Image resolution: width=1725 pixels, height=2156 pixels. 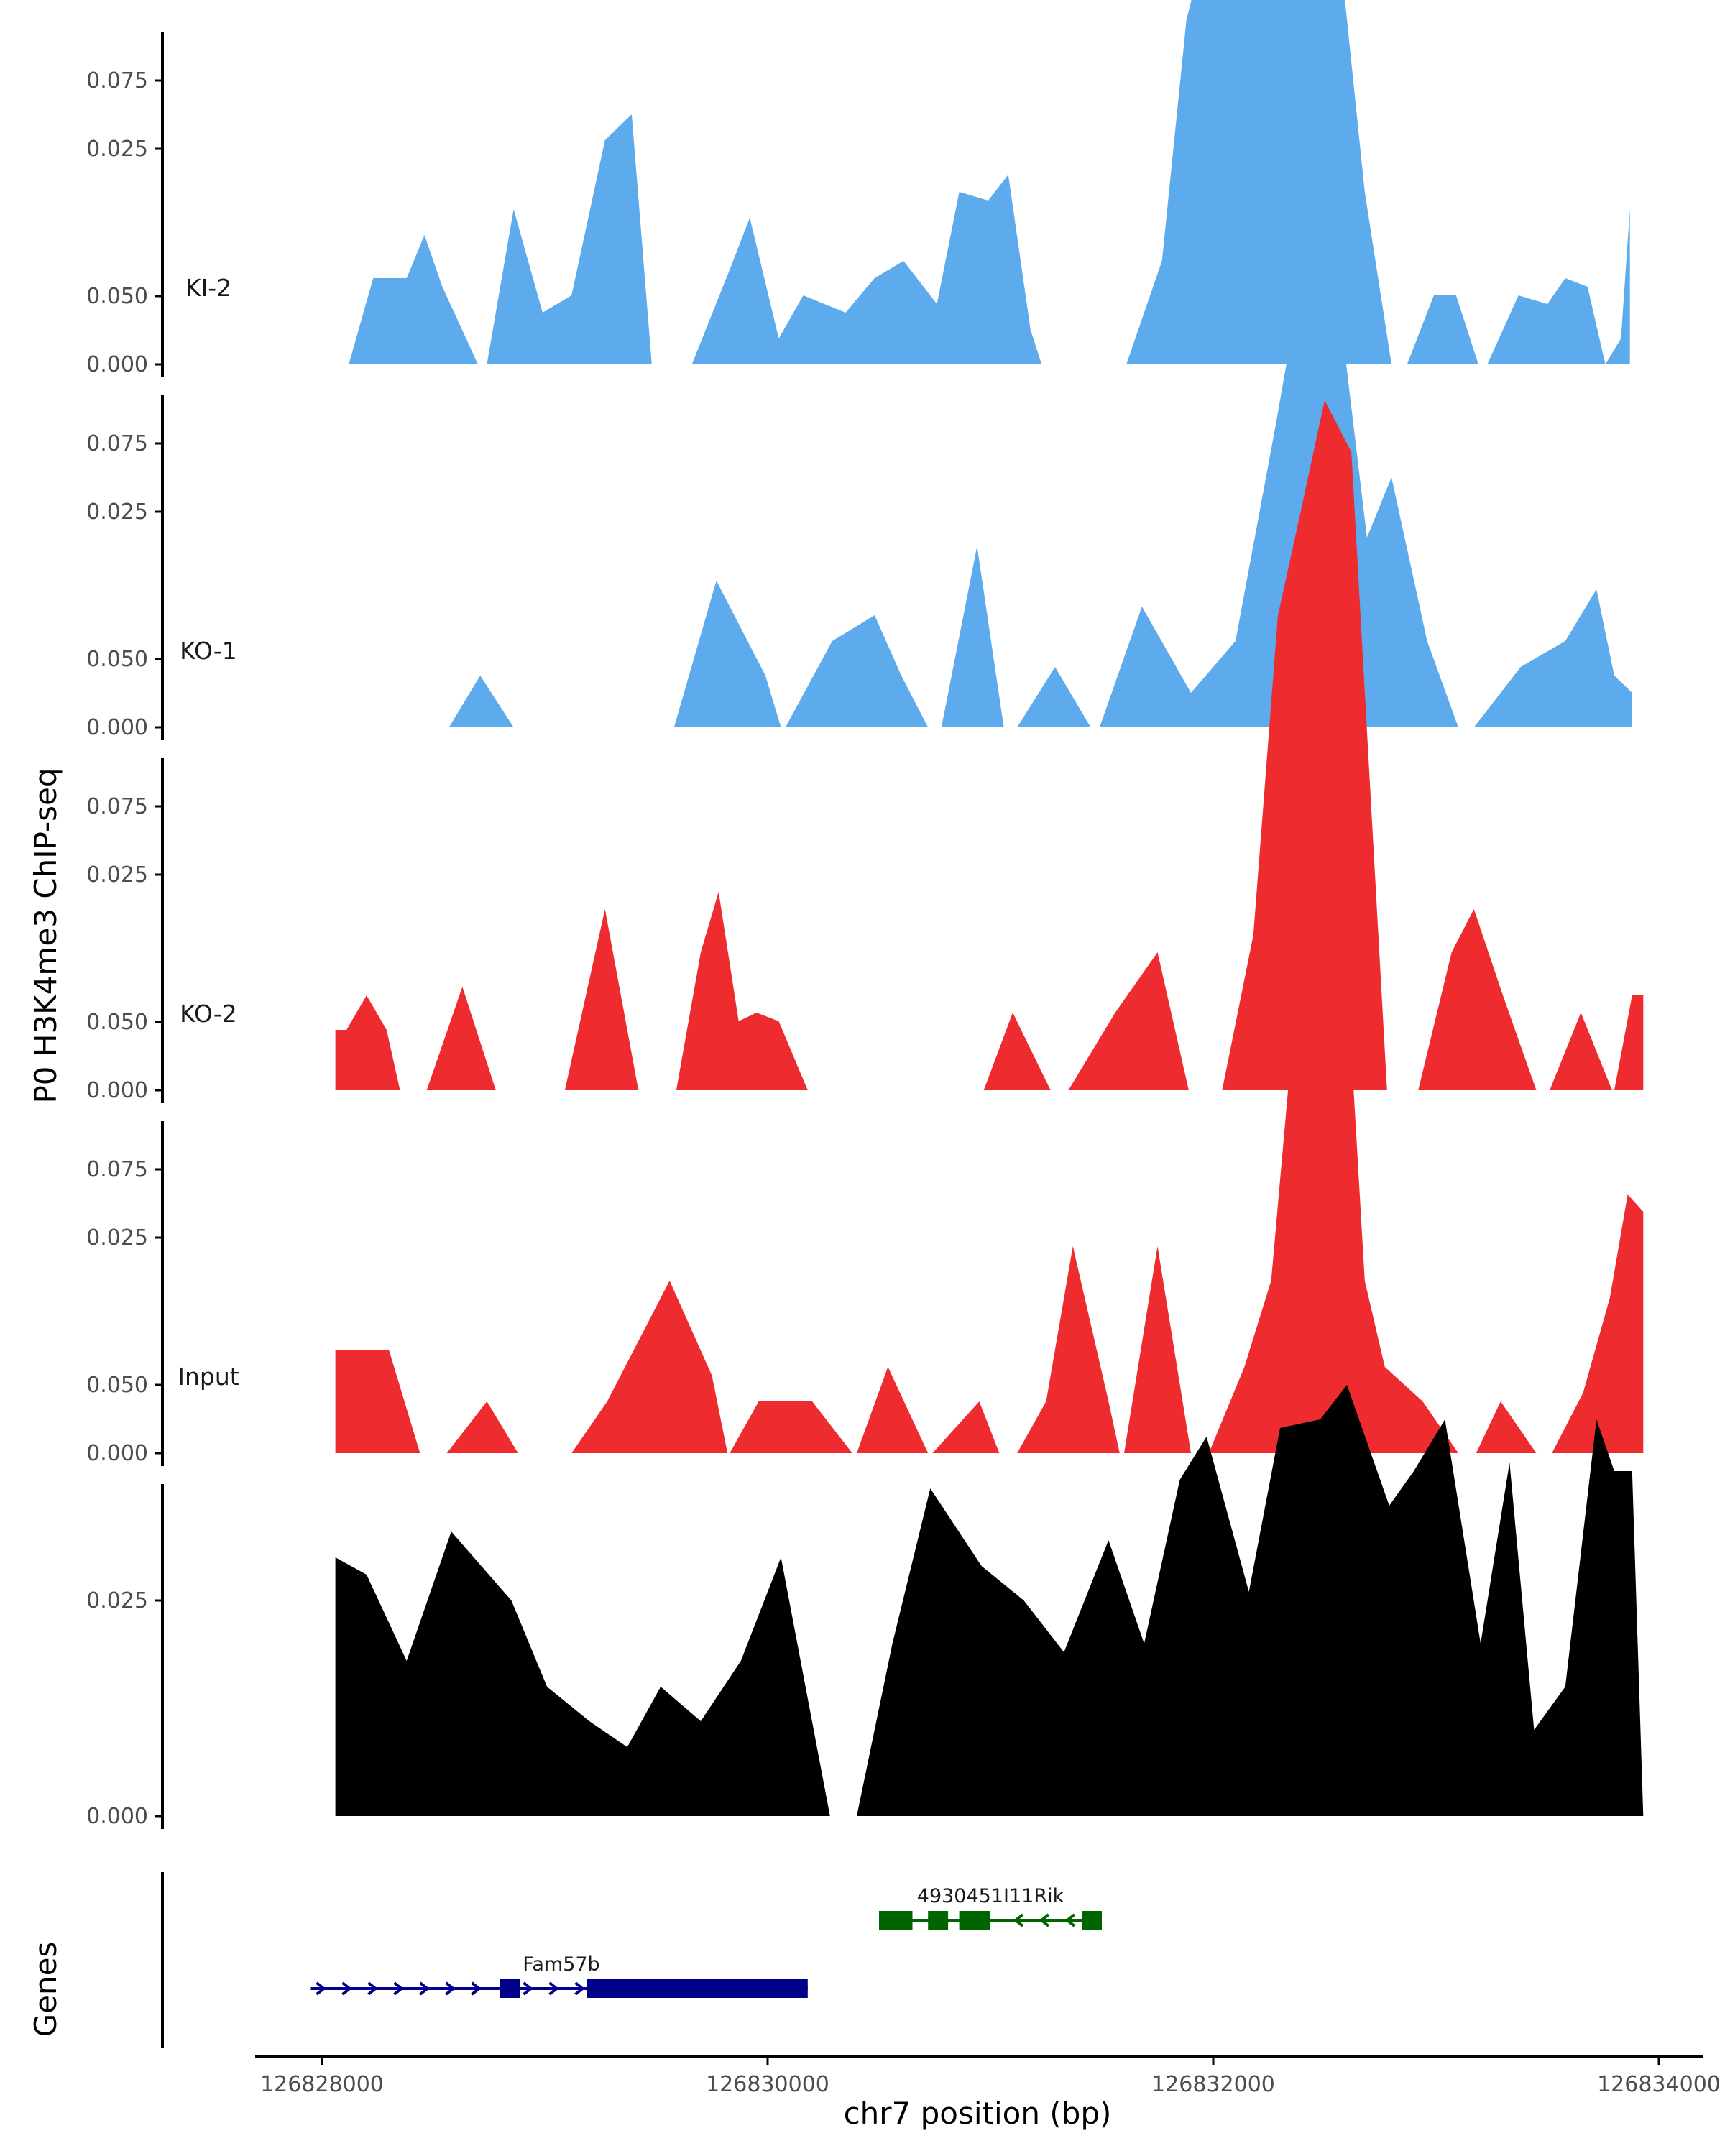 What do you see at coordinates (208, 651) in the screenshot?
I see `track-label: KO-1` at bounding box center [208, 651].